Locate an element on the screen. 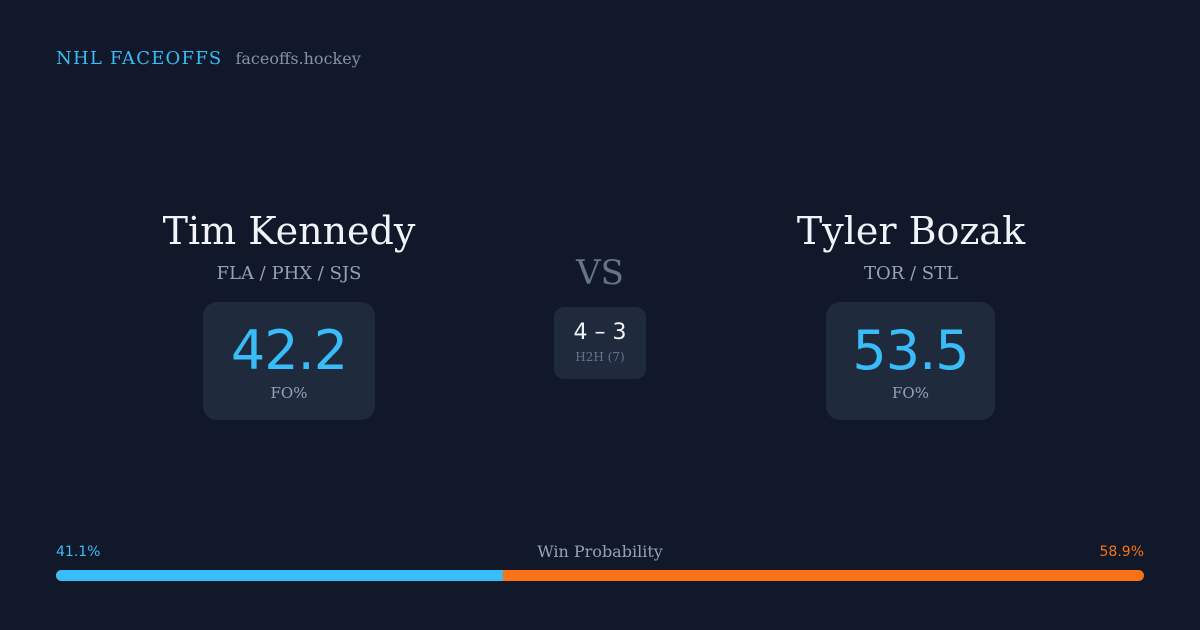 The image size is (1200, 630). player-right-fo-label: FO% is located at coordinates (910, 393).